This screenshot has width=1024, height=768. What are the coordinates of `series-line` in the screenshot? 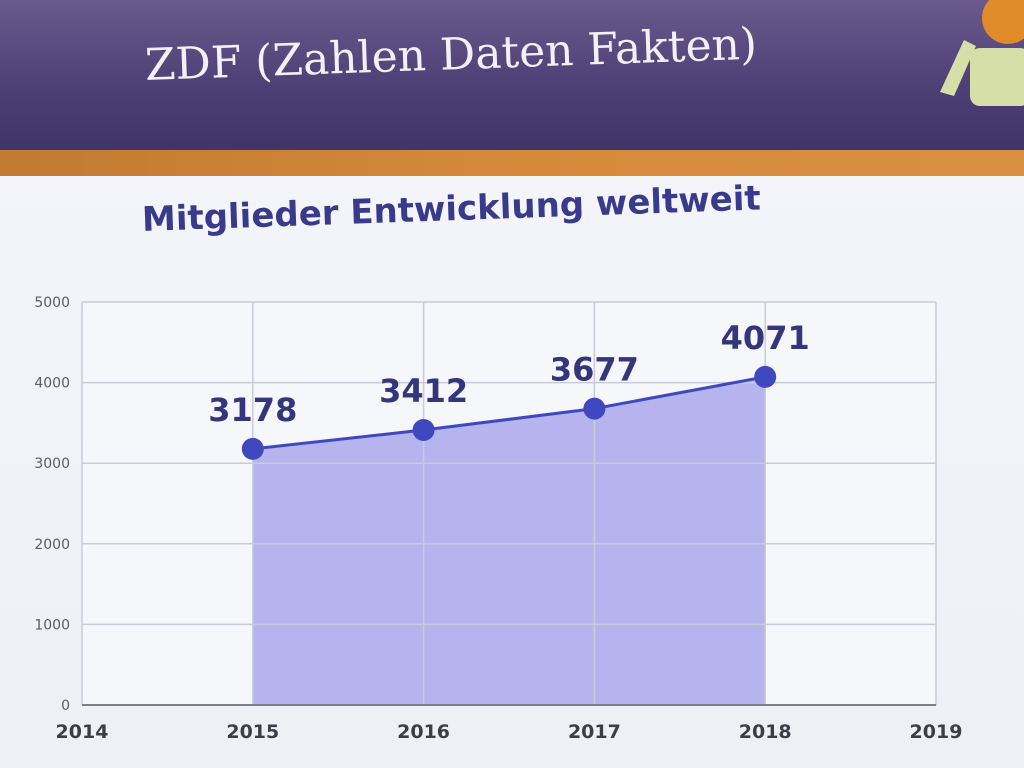 It's located at (509, 413).